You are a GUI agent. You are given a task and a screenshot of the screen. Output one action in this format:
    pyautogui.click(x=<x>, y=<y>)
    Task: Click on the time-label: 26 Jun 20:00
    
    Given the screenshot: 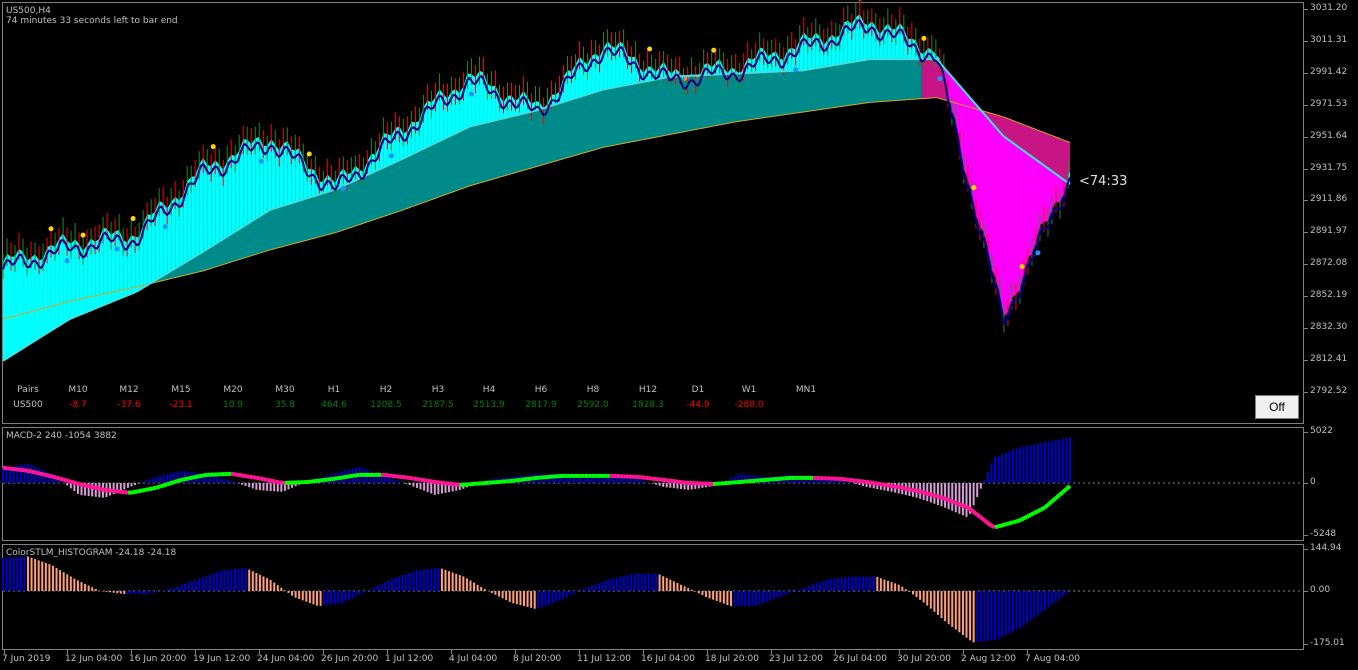 What is the action you would take?
    pyautogui.click(x=350, y=659)
    